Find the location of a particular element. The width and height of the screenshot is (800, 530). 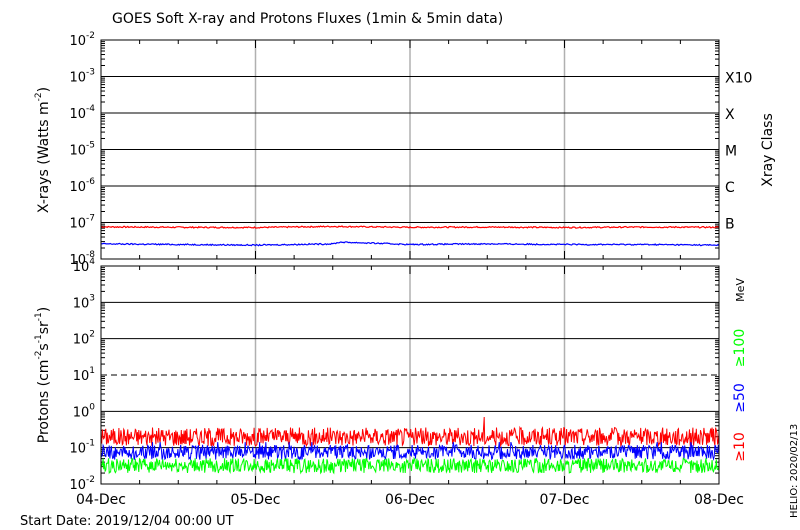

y-tick-label: 10⁻⁷ is located at coordinates (82, 223).